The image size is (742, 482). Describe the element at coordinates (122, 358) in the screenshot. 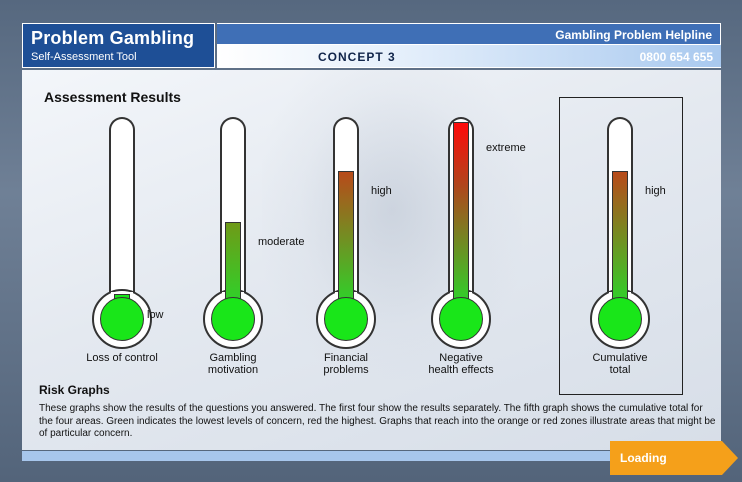

I see `gauge-caption: Loss of control` at that location.